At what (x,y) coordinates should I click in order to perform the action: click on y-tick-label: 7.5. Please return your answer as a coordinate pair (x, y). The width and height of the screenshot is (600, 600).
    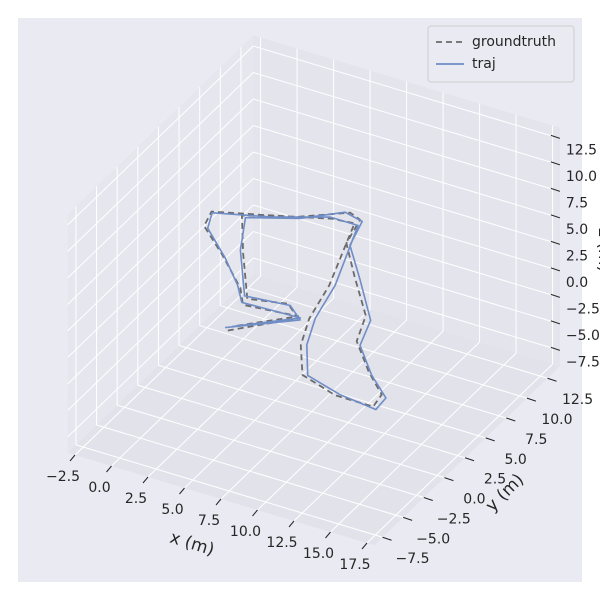
    Looking at the image, I should click on (536, 440).